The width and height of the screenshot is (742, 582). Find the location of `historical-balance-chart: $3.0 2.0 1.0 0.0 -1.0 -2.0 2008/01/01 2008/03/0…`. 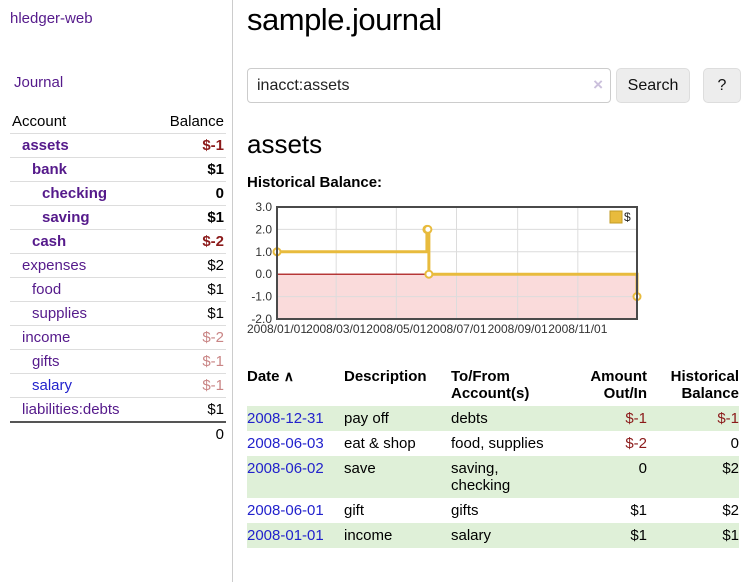

historical-balance-chart: $3.0 2.0 1.0 0.0 -1.0 -2.0 2008/01/01 2008/03/0… is located at coordinates (444, 268).